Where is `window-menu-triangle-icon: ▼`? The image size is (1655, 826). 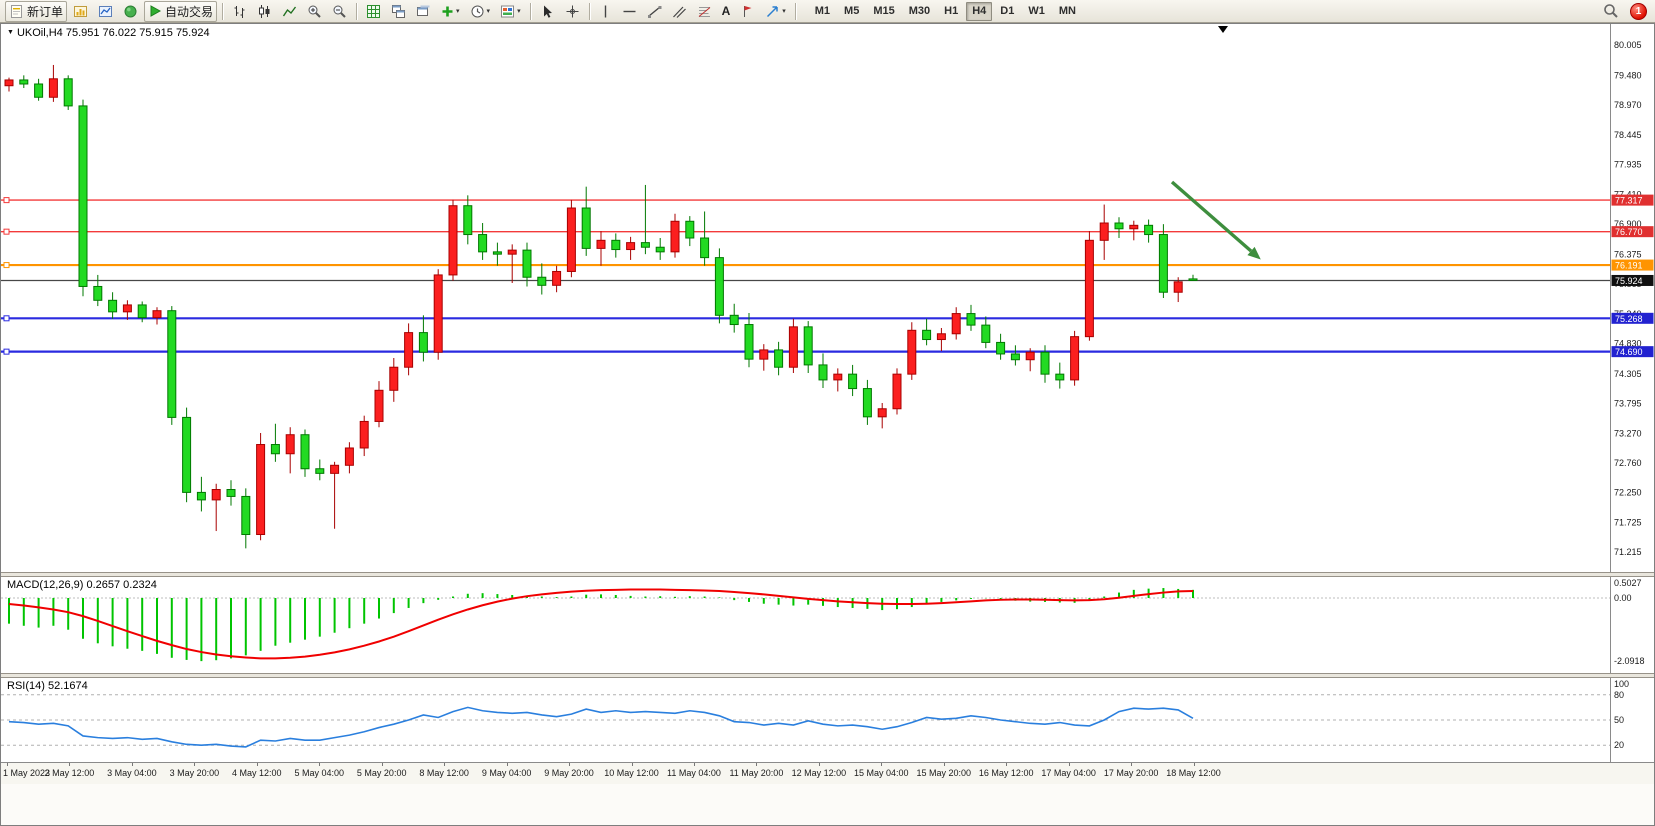
window-menu-triangle-icon: ▼ is located at coordinates (10, 32).